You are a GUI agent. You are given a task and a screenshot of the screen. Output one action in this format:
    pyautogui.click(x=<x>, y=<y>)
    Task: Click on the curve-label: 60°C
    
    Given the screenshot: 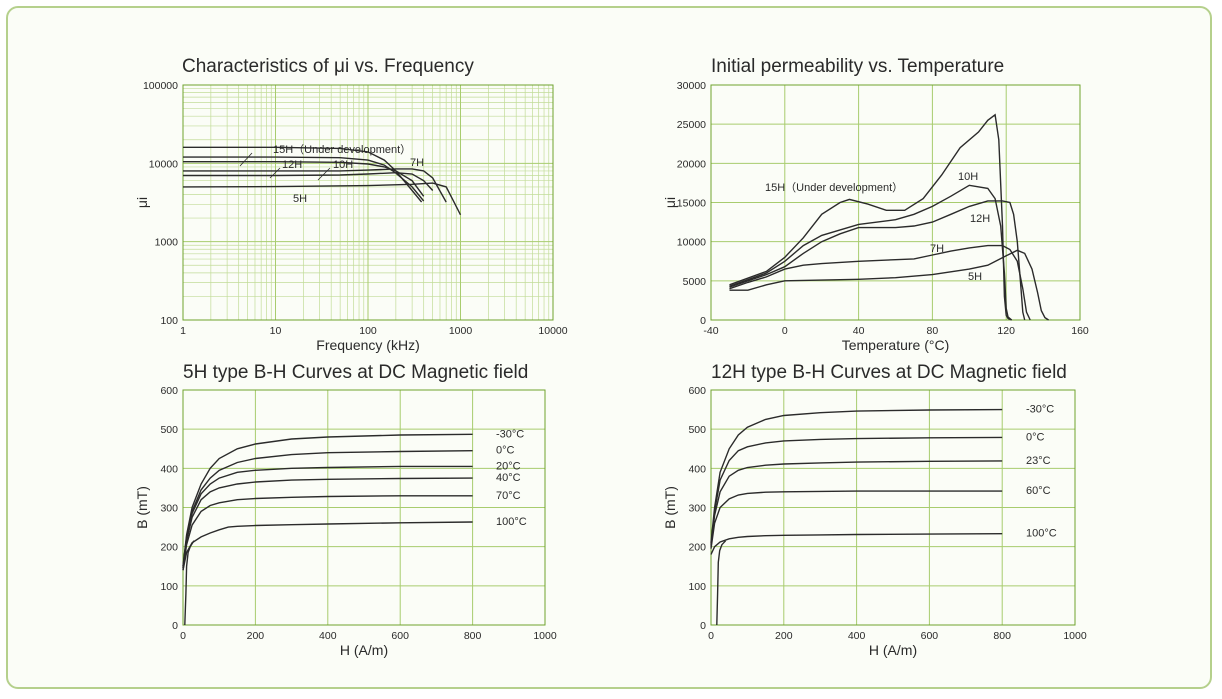 What is the action you would take?
    pyautogui.click(x=1038, y=491)
    